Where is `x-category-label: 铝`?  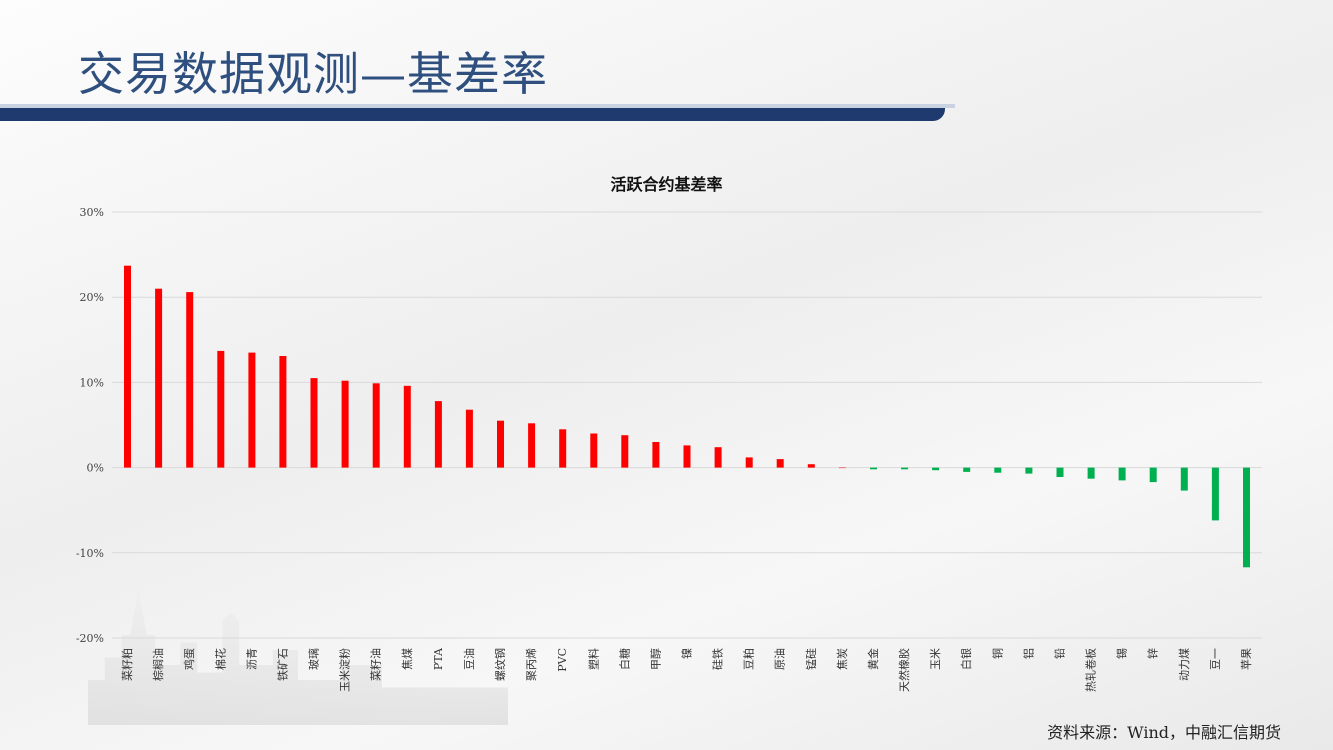 x-category-label: 铝 is located at coordinates (1028, 653).